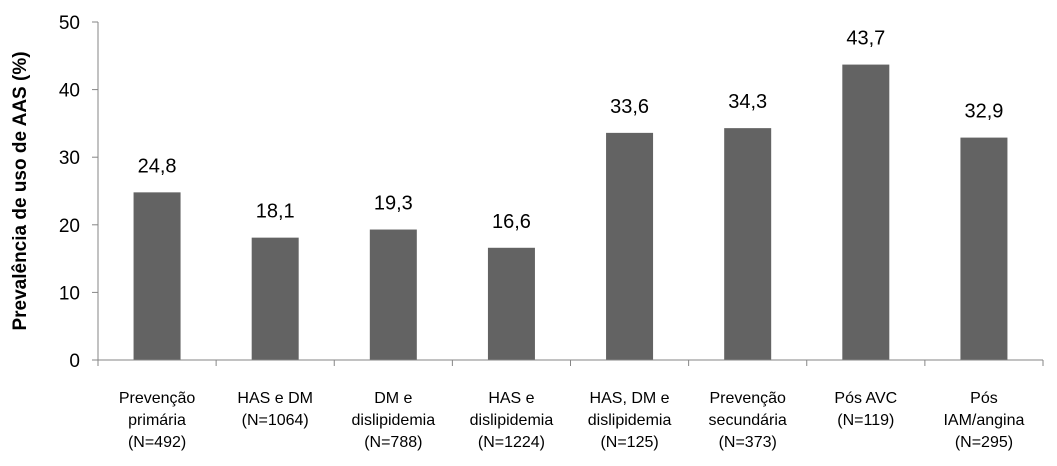 The image size is (1057, 466). What do you see at coordinates (630, 398) in the screenshot?
I see `x-category-label: HAS, DM e` at bounding box center [630, 398].